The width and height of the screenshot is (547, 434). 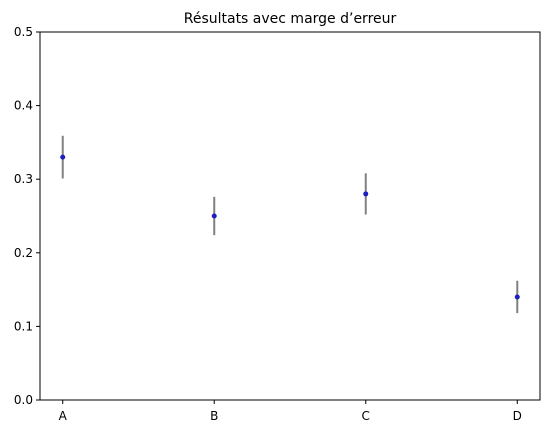 I want to click on x-axis: A B C D, so click(x=290, y=411).